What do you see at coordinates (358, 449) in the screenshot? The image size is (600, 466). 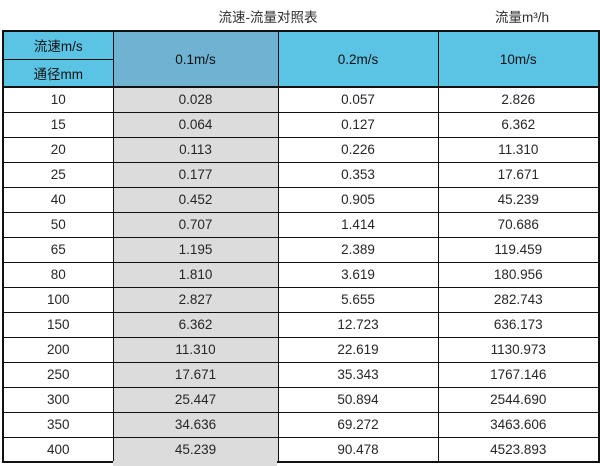 I see `flow-0-2ms-cell: 90.478` at bounding box center [358, 449].